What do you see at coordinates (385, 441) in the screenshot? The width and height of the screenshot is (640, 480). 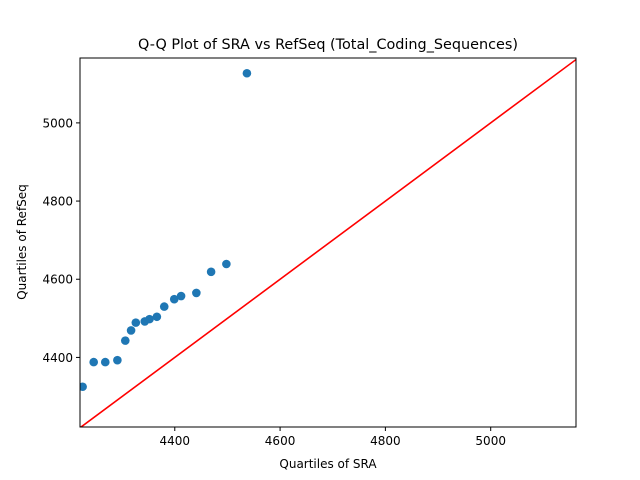 I see `x-tick-label: 4800` at bounding box center [385, 441].